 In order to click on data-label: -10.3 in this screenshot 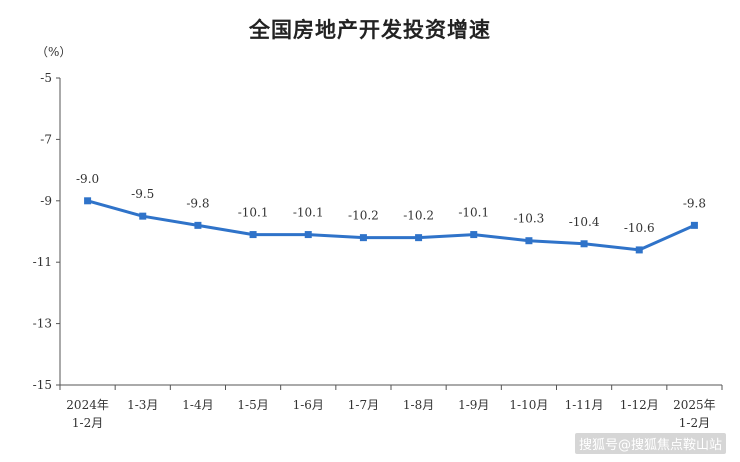, I will do `click(529, 219)`.